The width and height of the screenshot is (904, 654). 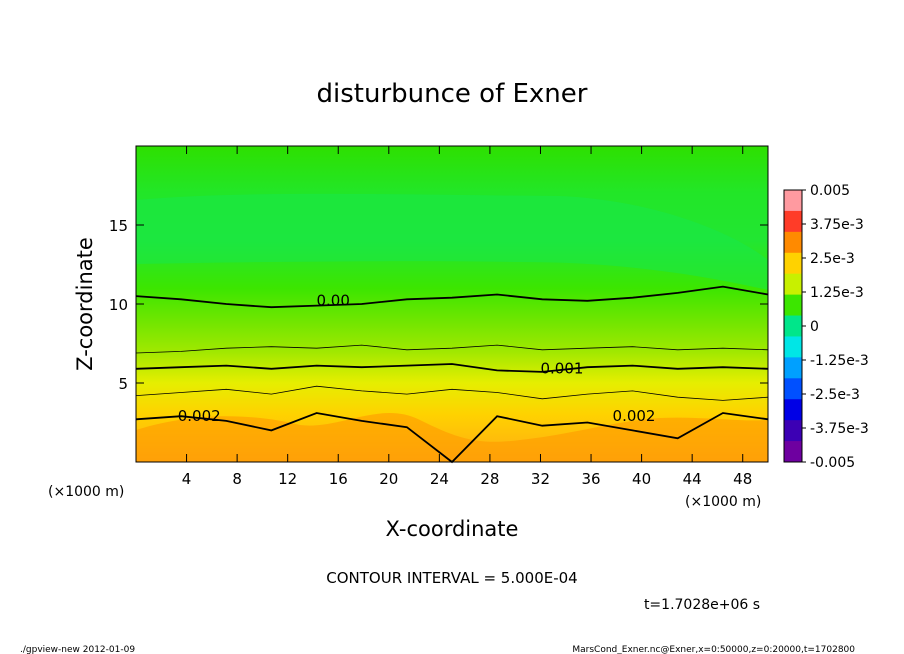 What do you see at coordinates (123, 384) in the screenshot?
I see `y-tick-label: 5` at bounding box center [123, 384].